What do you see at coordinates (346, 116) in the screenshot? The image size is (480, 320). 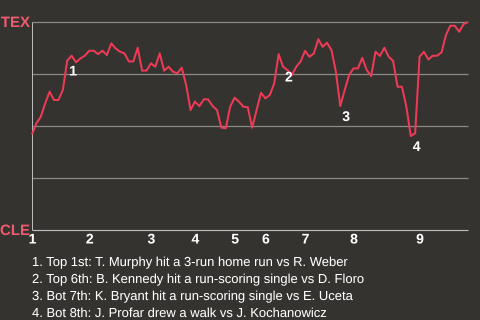 I see `annotation: 3` at bounding box center [346, 116].